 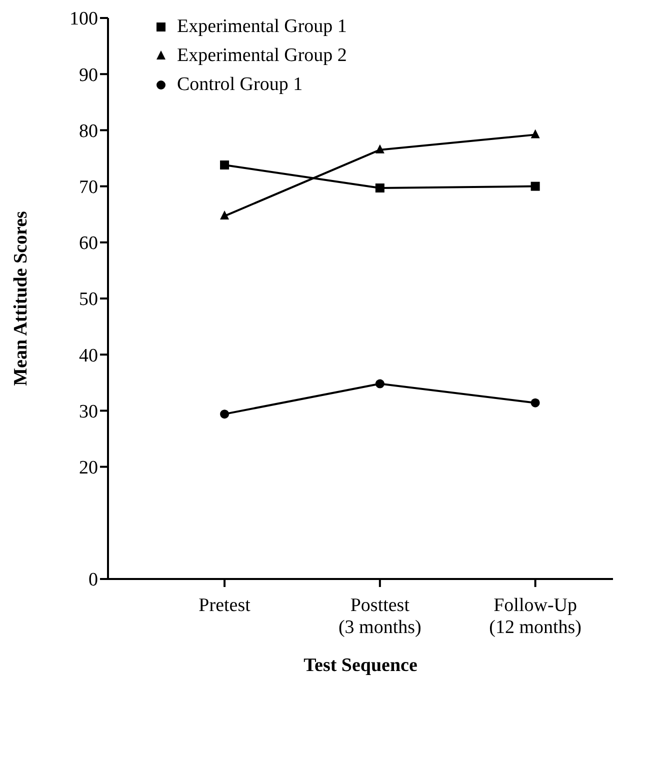 What do you see at coordinates (240, 85) in the screenshot?
I see `legend-label: Control Group 1` at bounding box center [240, 85].